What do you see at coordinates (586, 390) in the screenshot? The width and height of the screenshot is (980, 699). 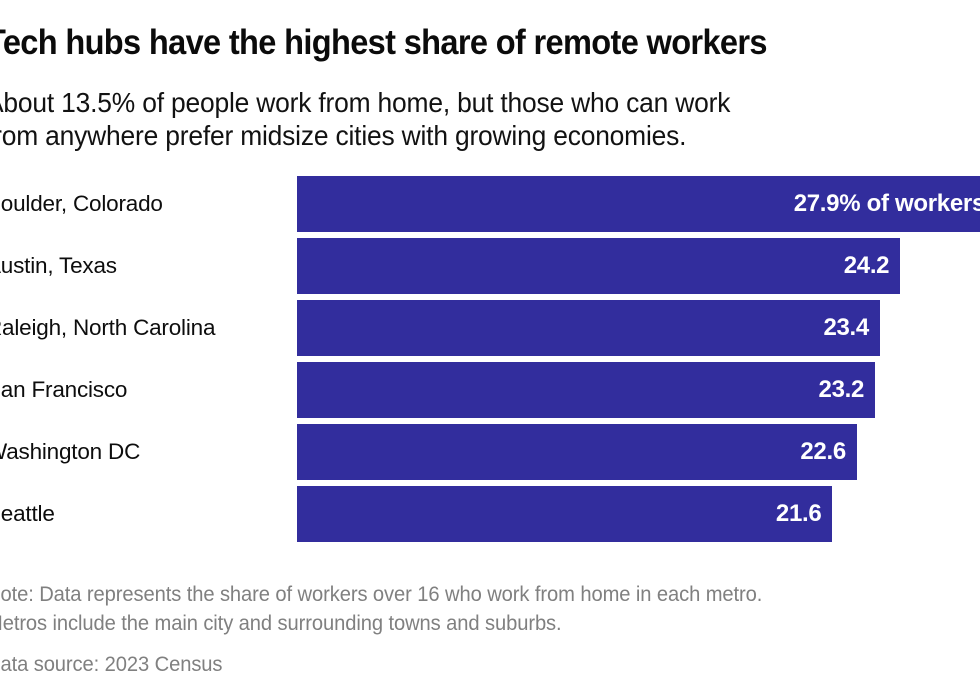 I see `bar-san-francisco: 23.2` at bounding box center [586, 390].